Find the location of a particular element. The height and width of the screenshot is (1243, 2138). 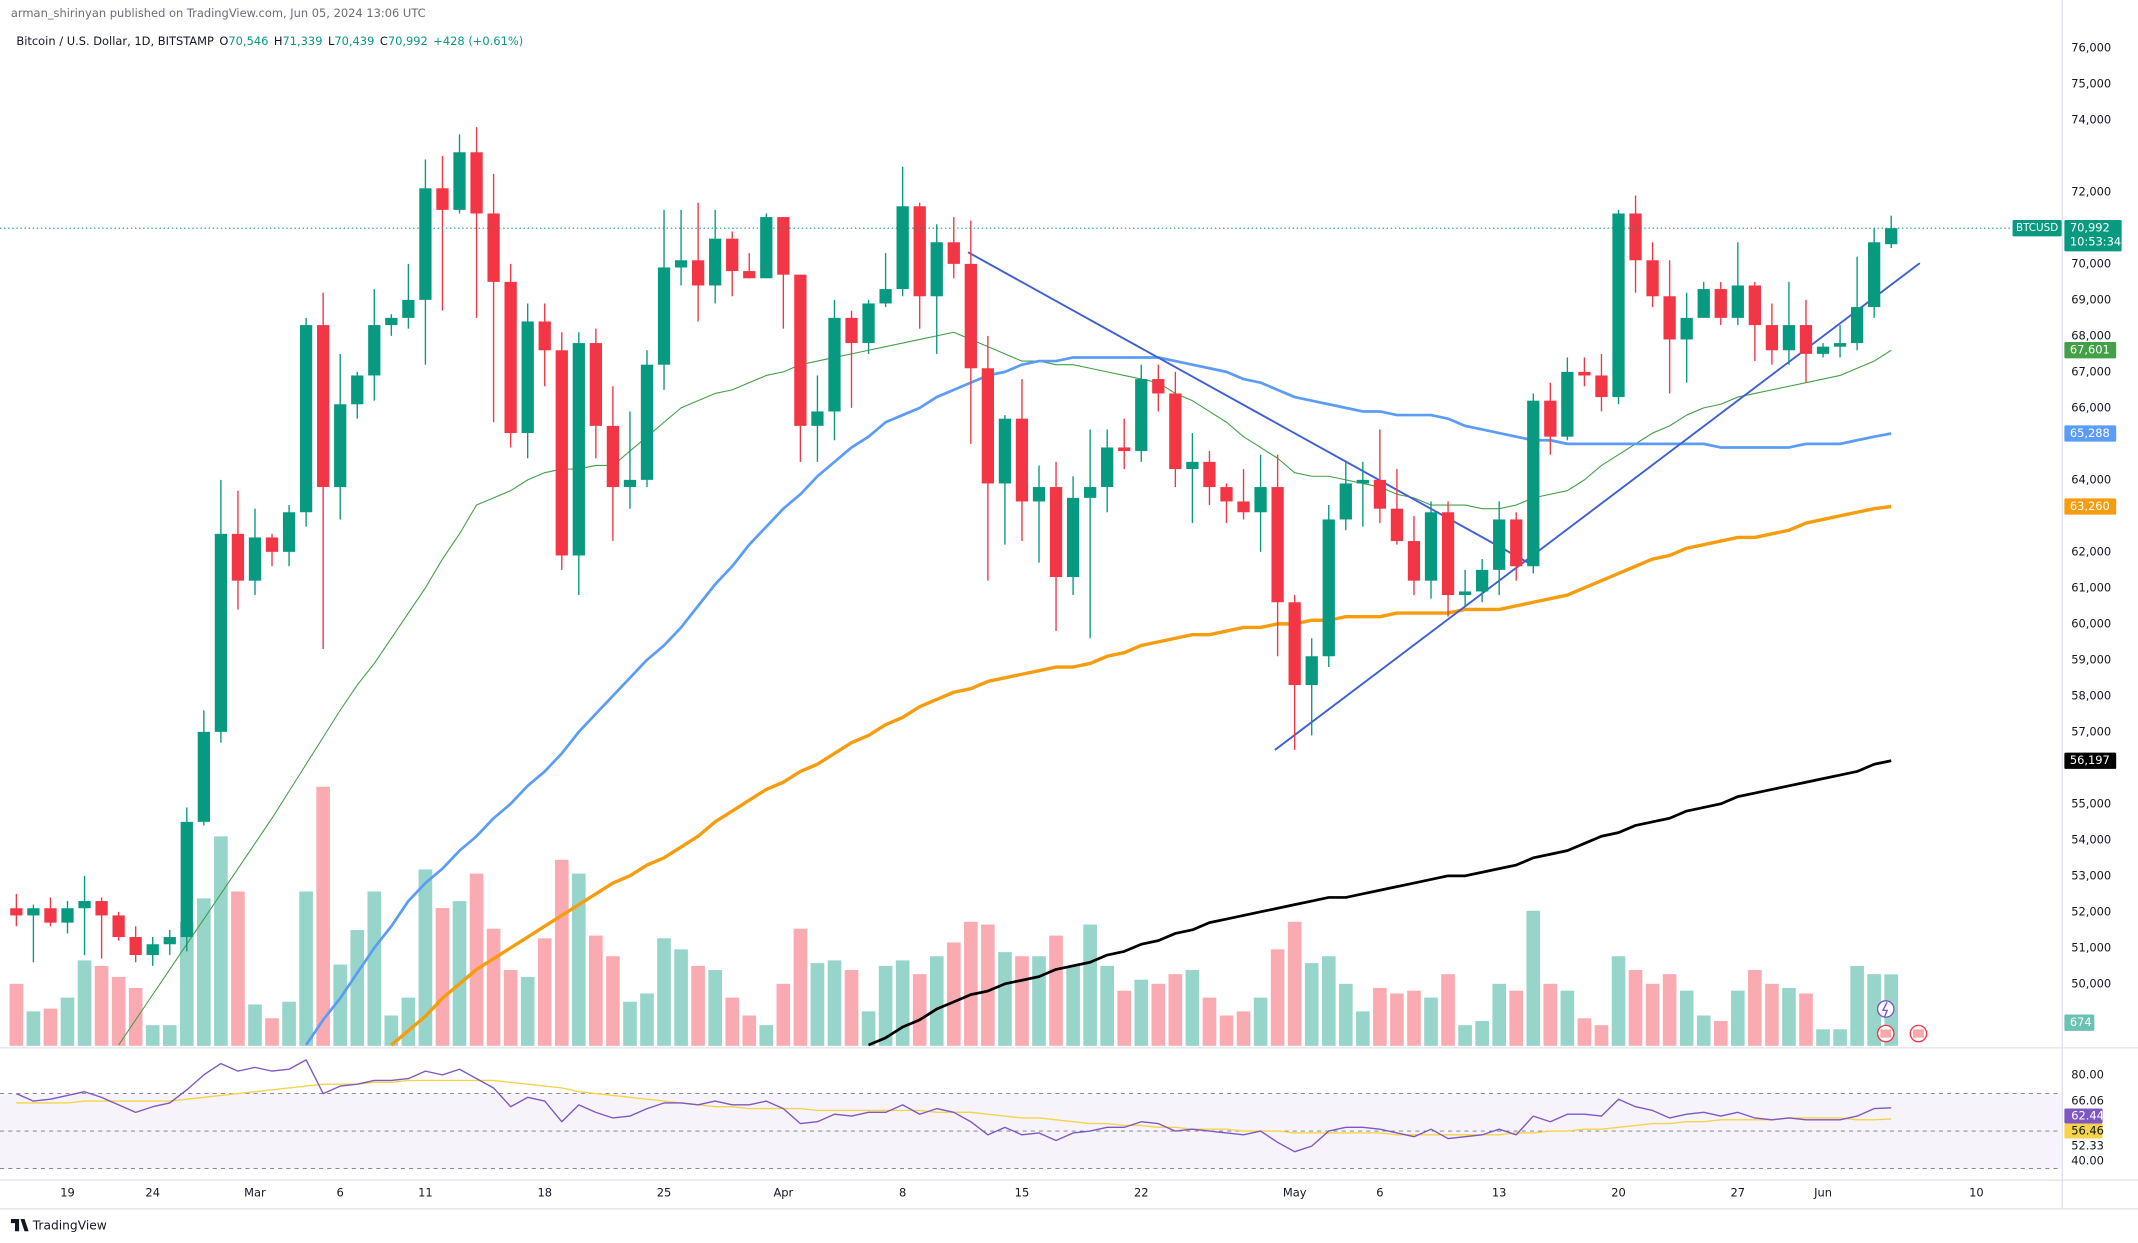

x-tick-label: 27 is located at coordinates (1738, 1193).